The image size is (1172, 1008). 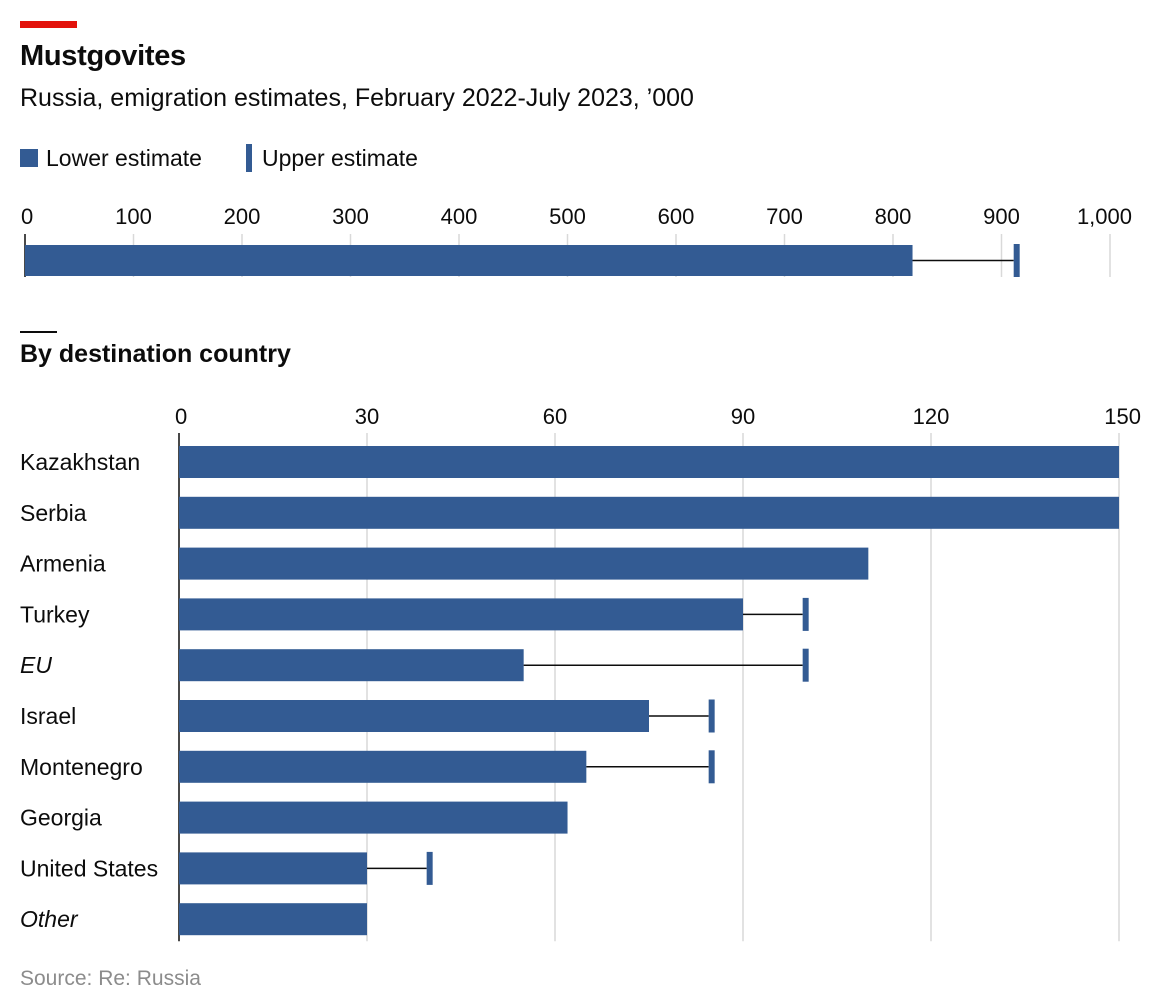 I want to click on country-tick-label: 0, so click(x=181, y=416).